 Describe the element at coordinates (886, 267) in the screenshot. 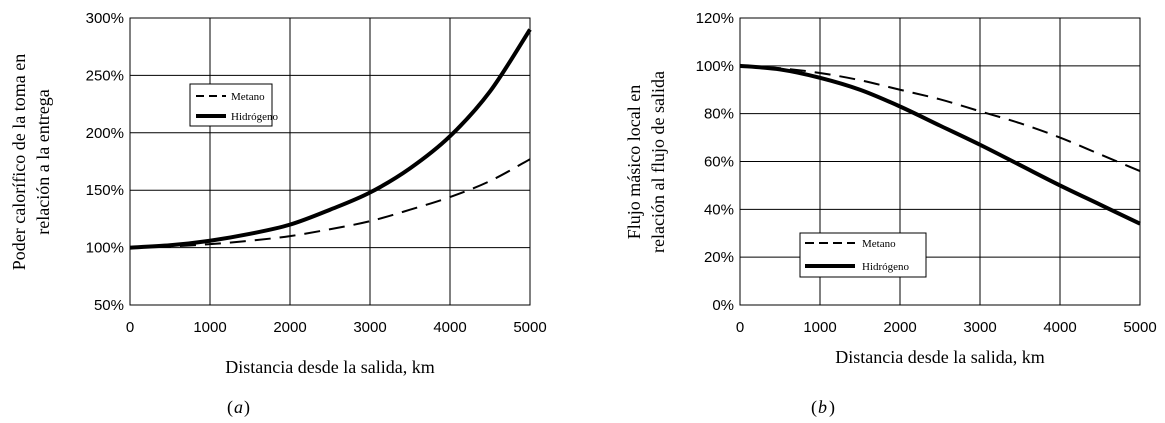

I see `legend-hidrogeno-label-b: Hidrógeno` at that location.